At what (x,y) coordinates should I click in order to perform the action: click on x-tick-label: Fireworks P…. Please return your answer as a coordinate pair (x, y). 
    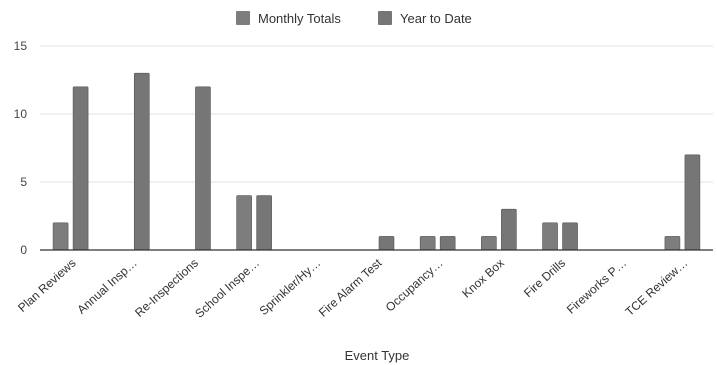
    Looking at the image, I should click on (596, 286).